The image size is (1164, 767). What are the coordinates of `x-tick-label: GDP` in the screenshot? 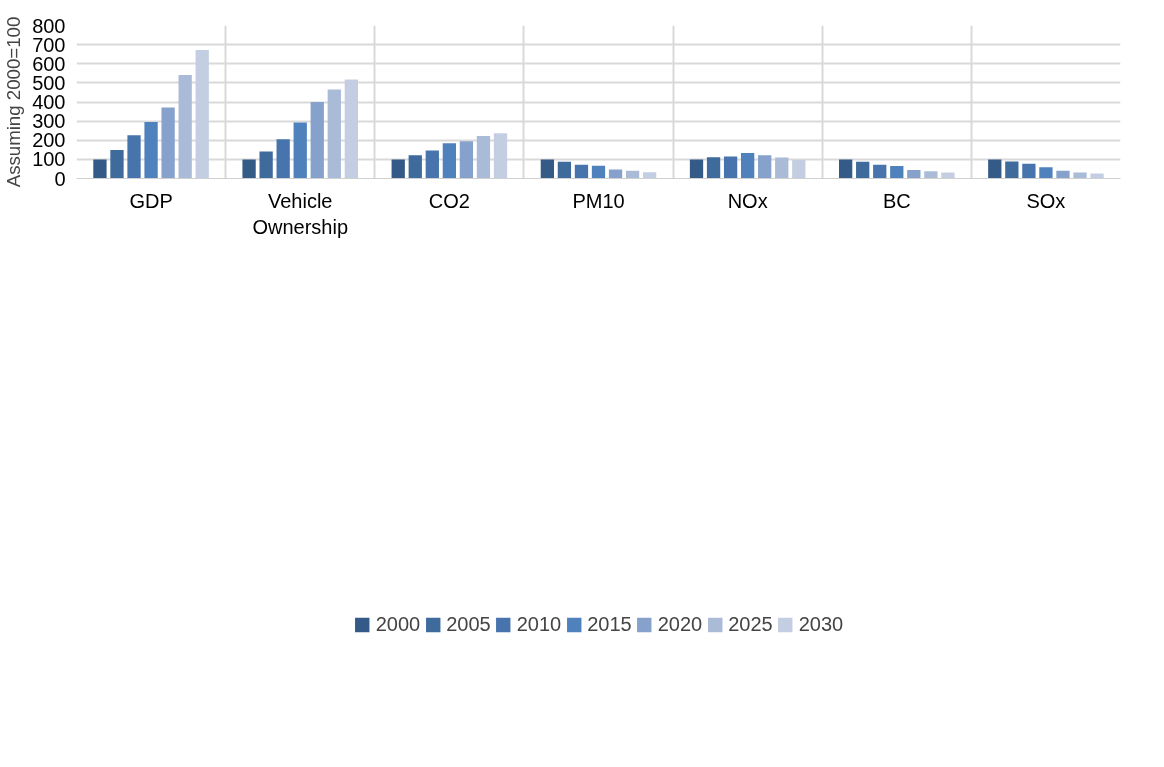 It's located at (151, 200).